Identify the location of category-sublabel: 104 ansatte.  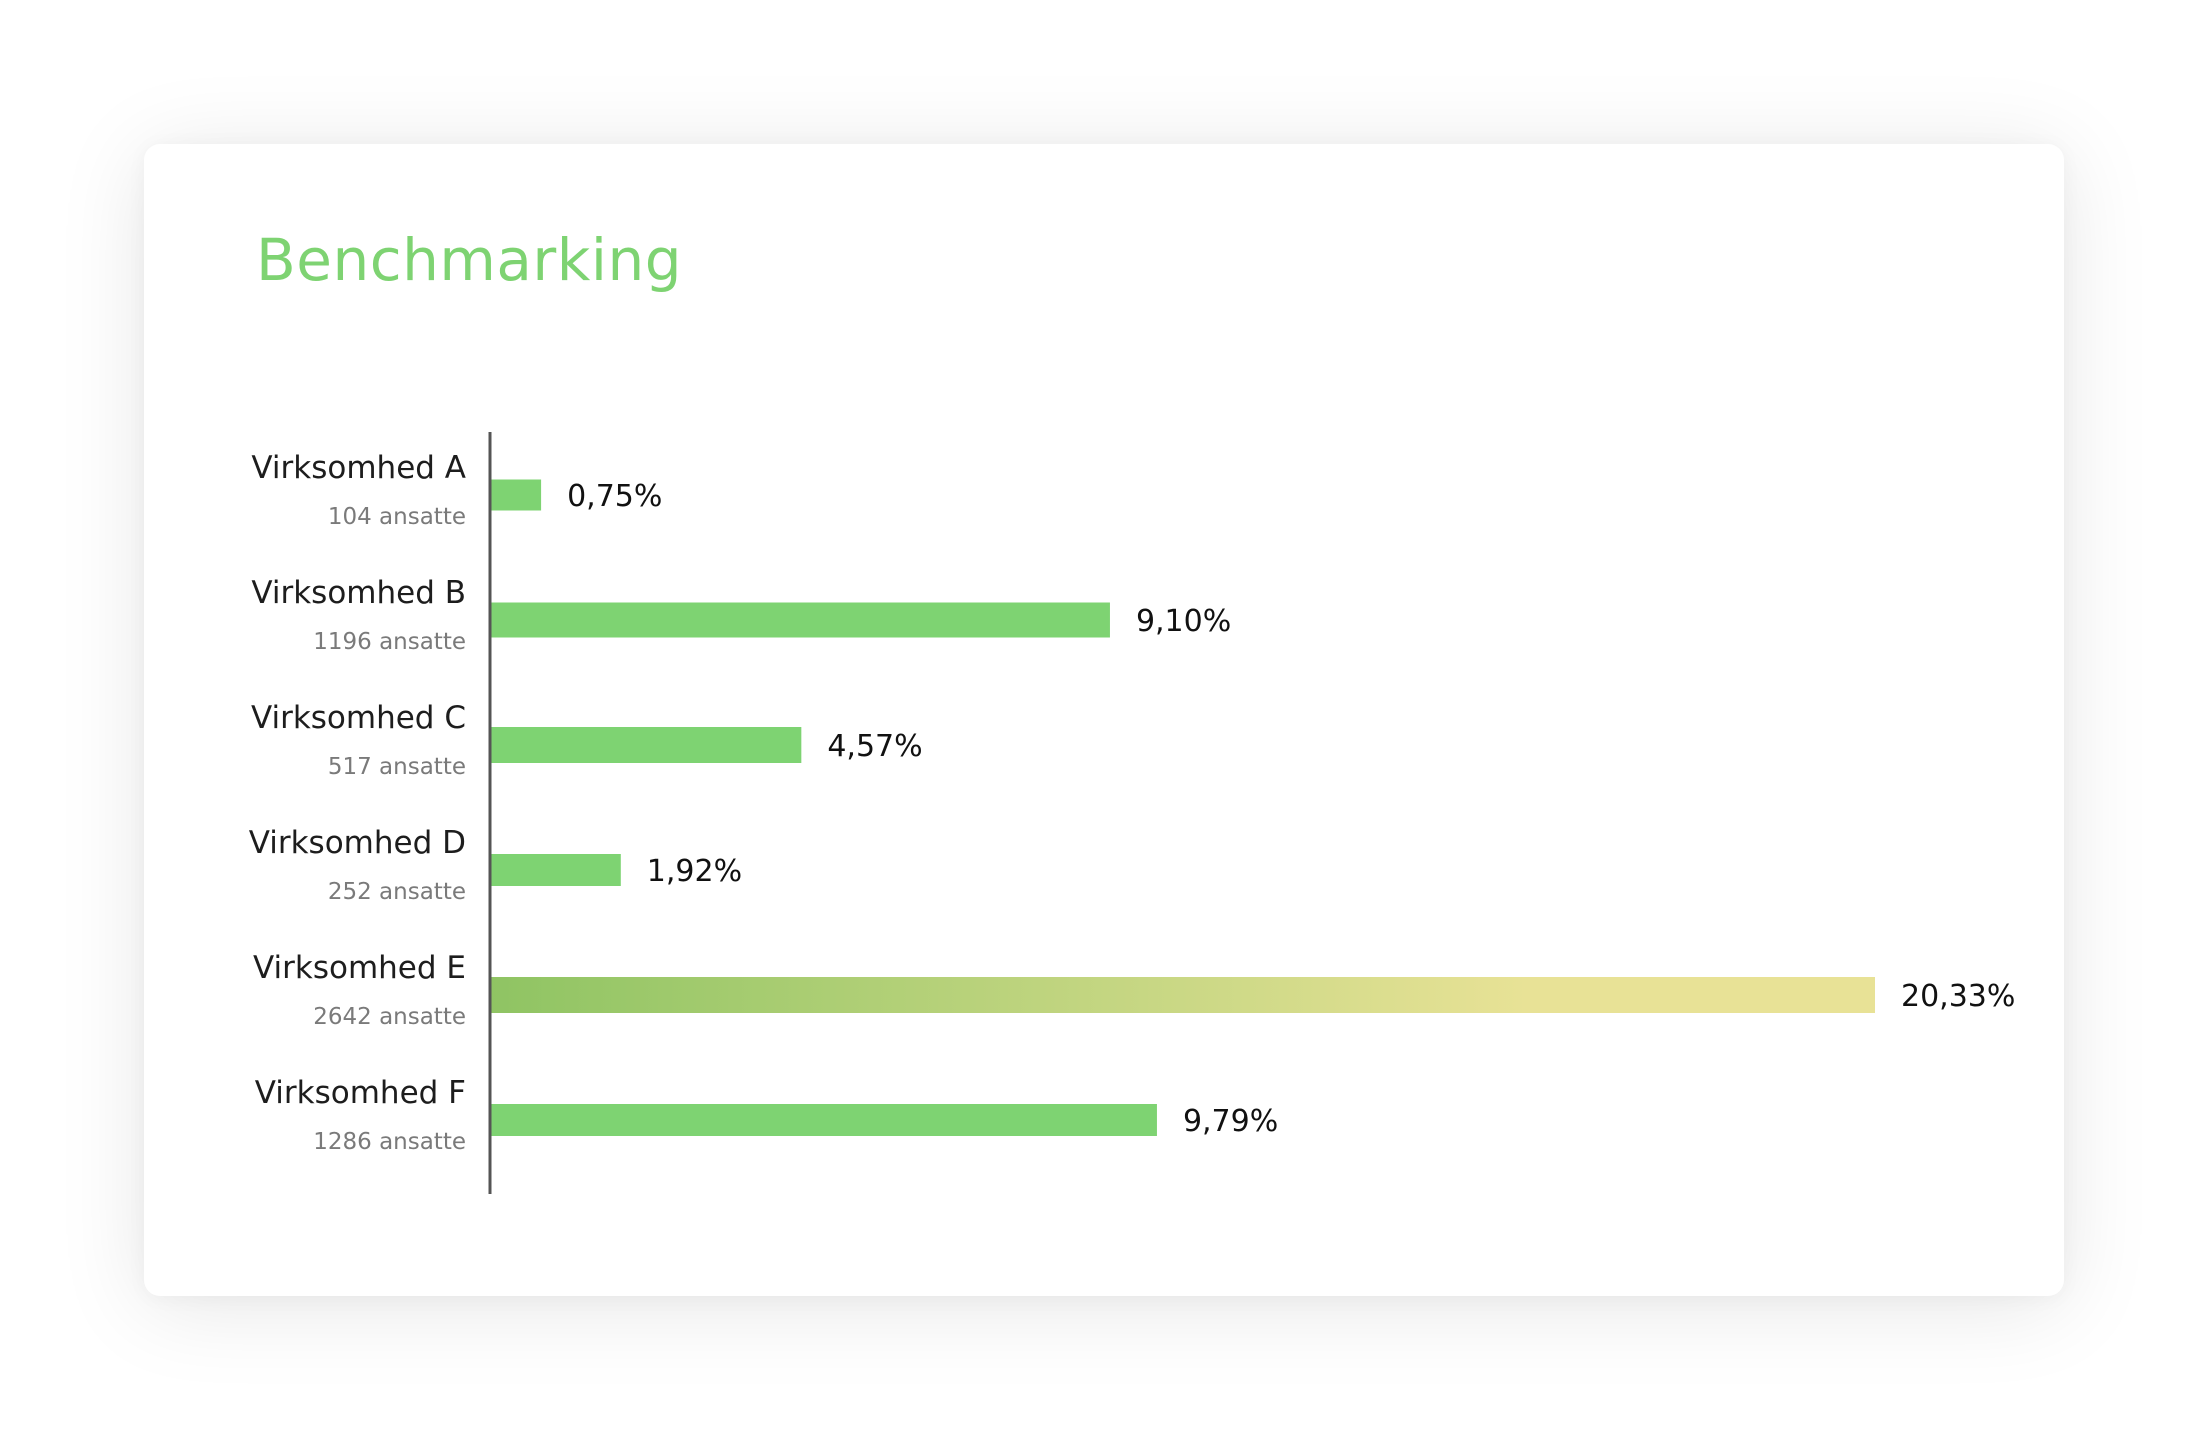
(397, 517).